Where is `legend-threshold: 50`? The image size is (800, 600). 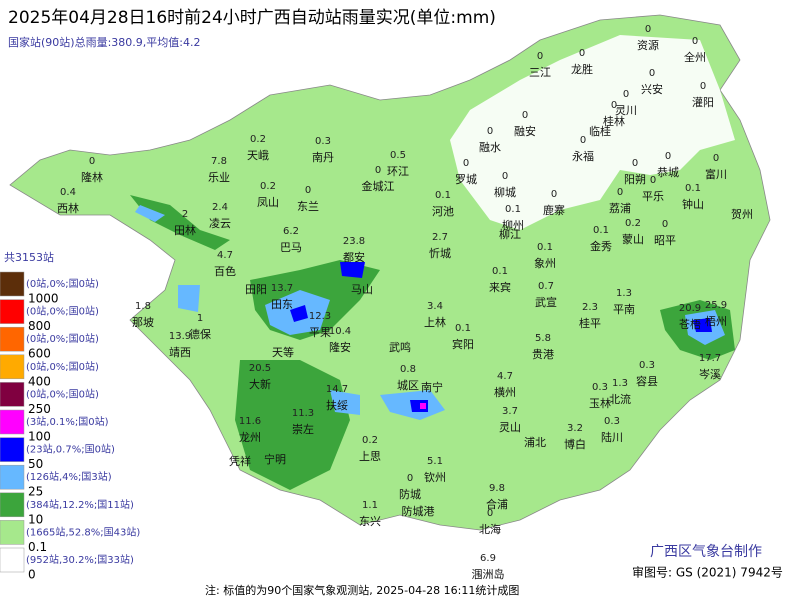 legend-threshold: 50 is located at coordinates (35, 464).